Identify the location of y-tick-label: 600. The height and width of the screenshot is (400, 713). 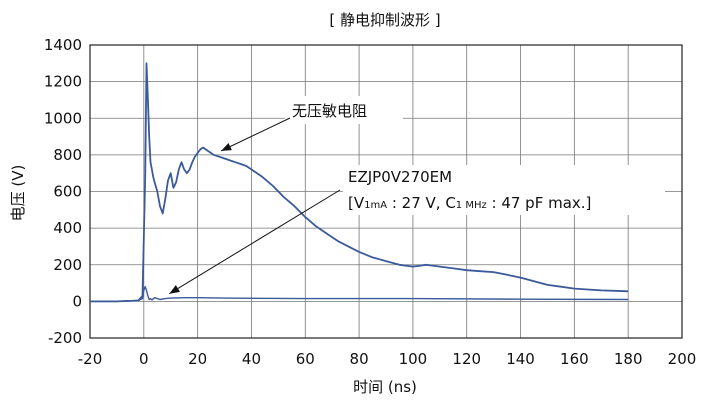
(67, 192).